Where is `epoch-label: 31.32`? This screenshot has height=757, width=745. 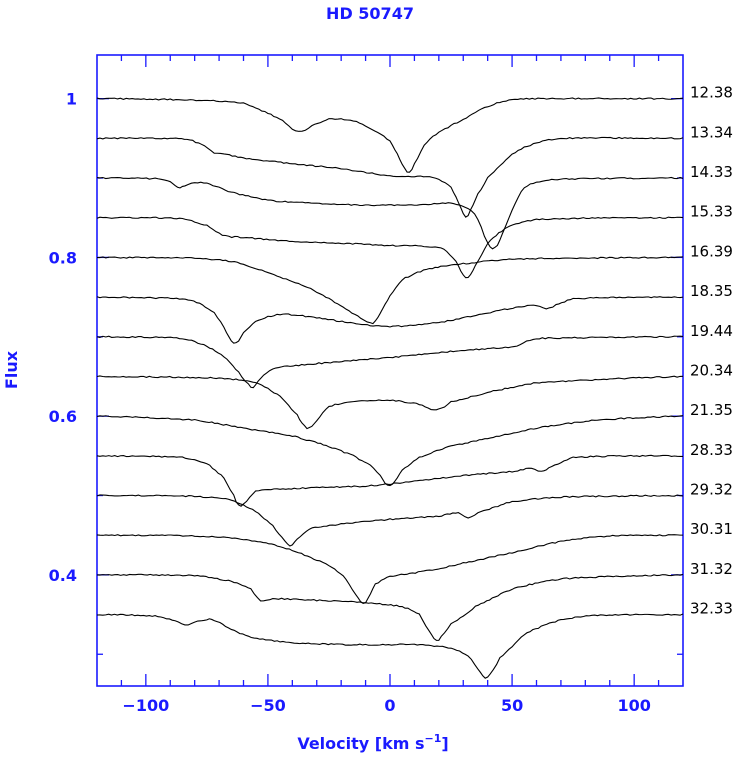 epoch-label: 31.32 is located at coordinates (711, 569).